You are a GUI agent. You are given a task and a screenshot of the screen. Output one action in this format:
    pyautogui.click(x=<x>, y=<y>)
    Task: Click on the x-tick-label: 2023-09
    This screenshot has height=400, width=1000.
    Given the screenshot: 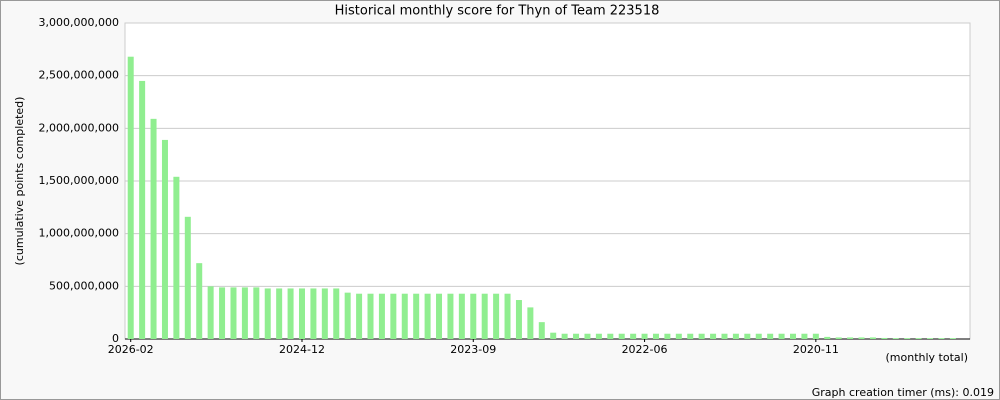 What is the action you would take?
    pyautogui.click(x=473, y=349)
    